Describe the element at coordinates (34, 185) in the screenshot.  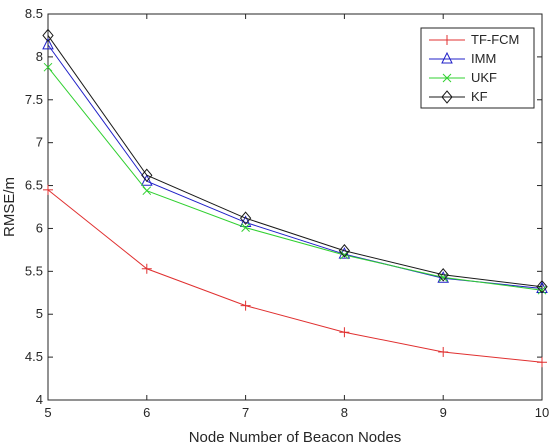
I see `y-tick-label: 6.5` at that location.